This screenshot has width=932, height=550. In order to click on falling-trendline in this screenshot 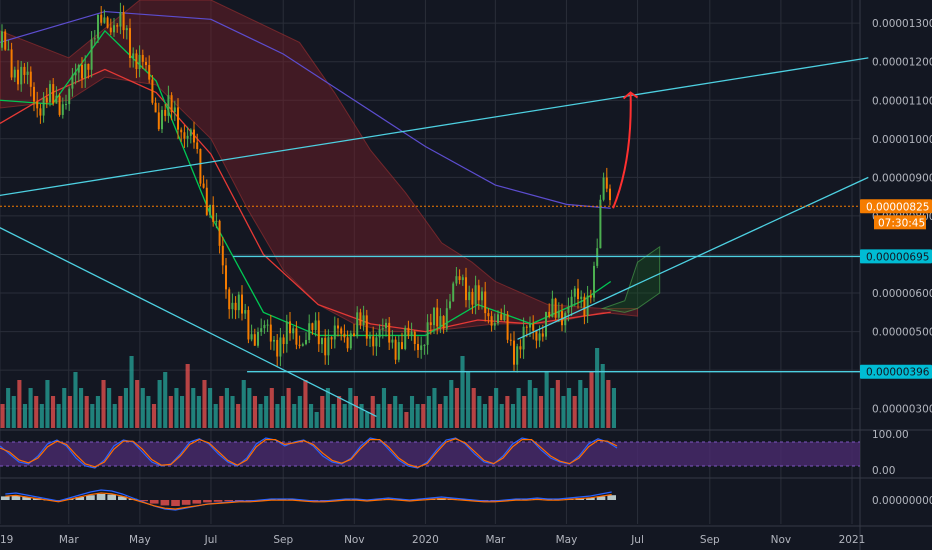, I will do `click(188, 322)`.